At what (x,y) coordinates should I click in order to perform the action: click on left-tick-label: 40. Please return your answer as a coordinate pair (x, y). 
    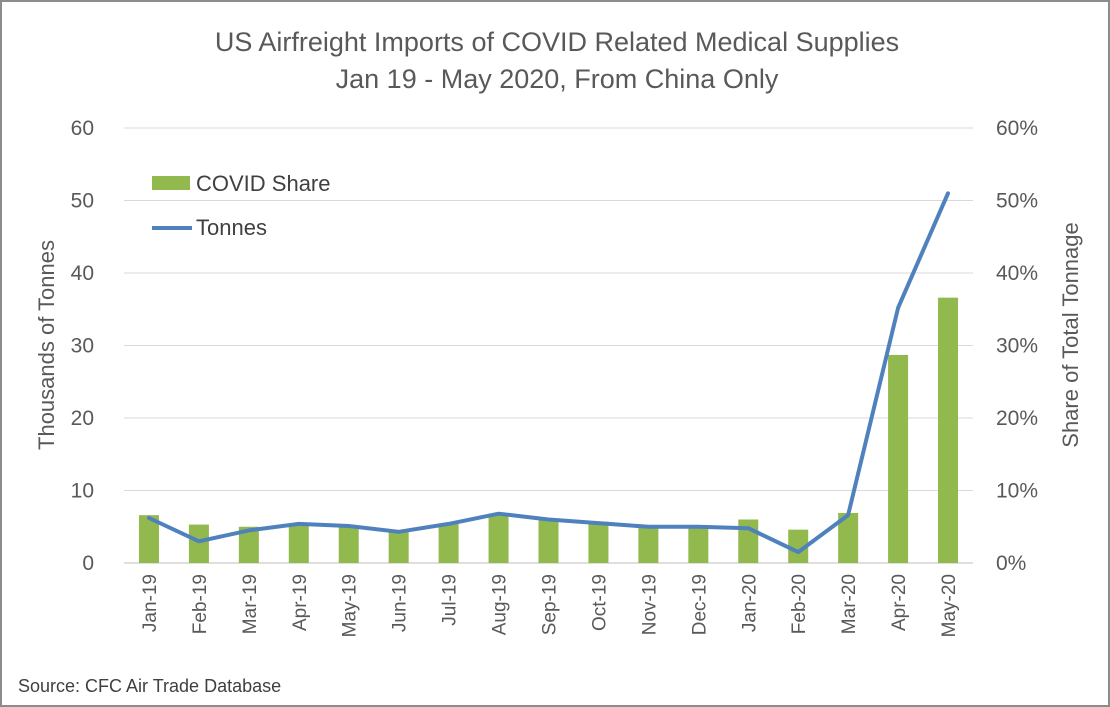
    Looking at the image, I should click on (82, 273).